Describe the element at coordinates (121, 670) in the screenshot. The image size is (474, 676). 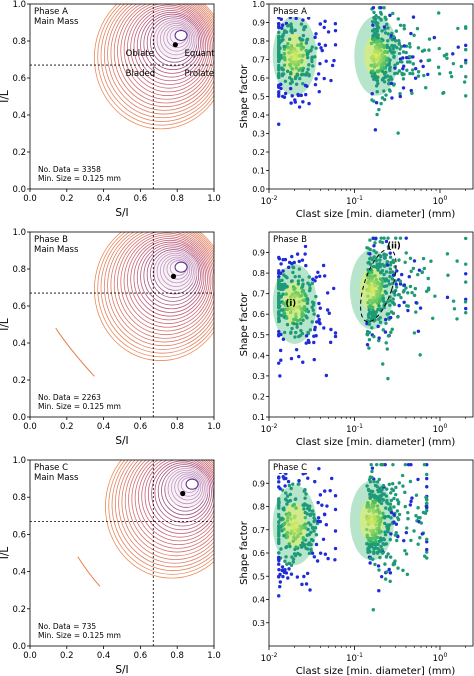
I see `x-axis-label: S/I` at that location.